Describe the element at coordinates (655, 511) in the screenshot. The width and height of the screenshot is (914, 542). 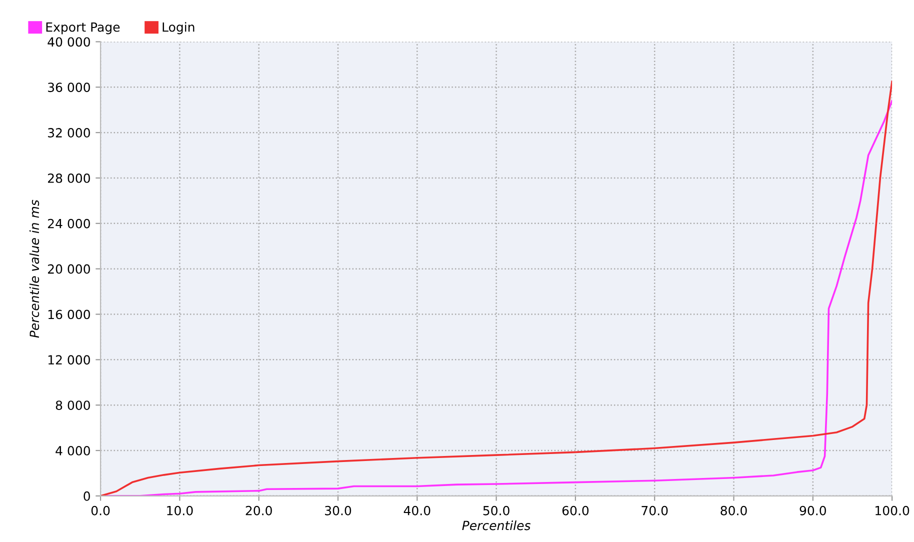
I see `x-tick-label: 70.0` at that location.